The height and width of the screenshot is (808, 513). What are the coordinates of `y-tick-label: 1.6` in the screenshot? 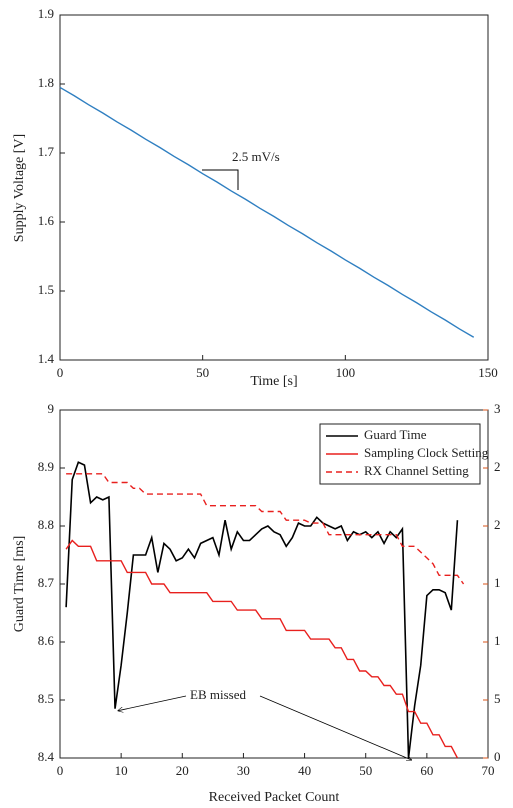 It's located at (46, 220).